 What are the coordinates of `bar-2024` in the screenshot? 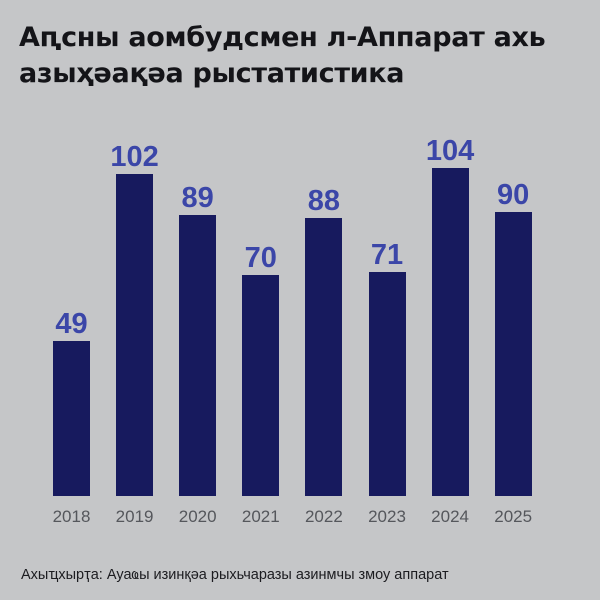 It's located at (450, 332).